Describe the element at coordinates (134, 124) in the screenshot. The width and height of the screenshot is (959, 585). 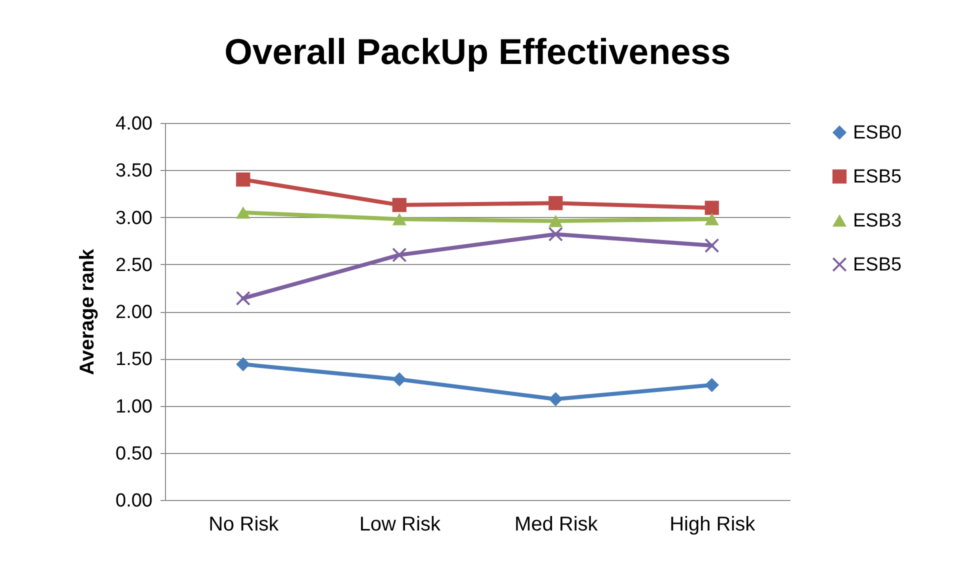
I see `y-tick-label: 4.00` at that location.